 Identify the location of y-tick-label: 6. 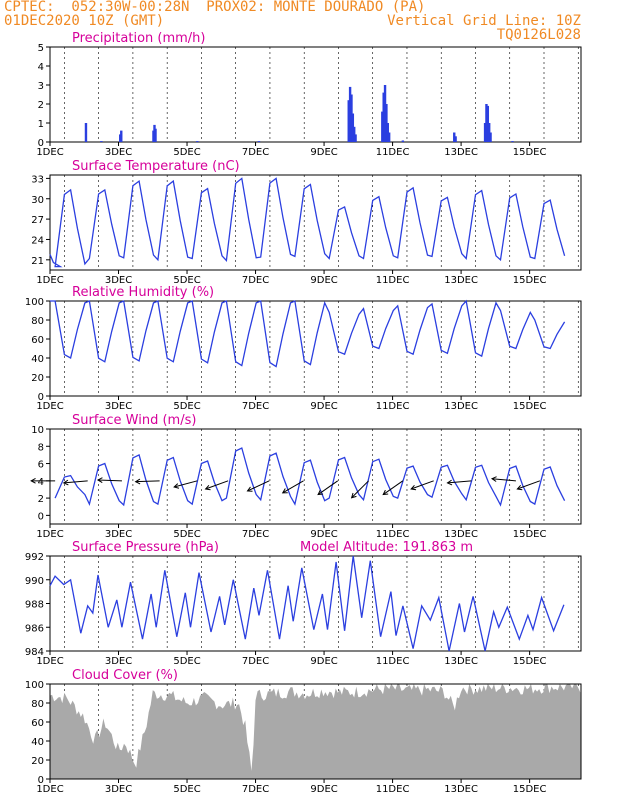
(41, 465).